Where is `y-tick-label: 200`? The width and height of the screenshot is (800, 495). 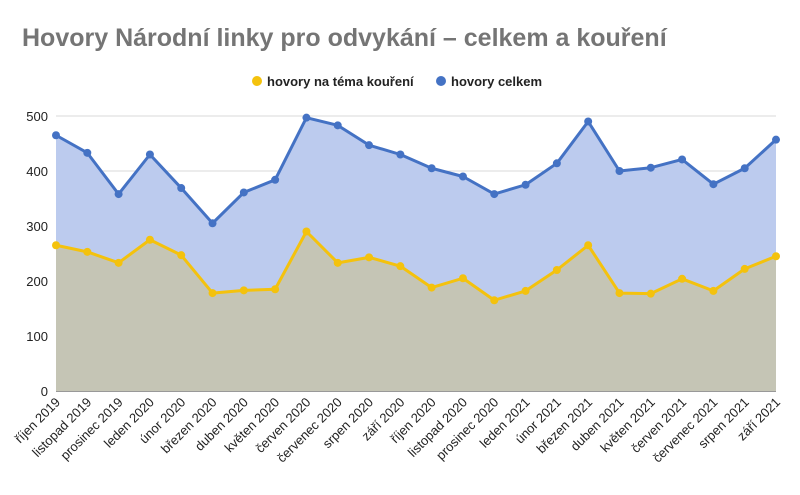
y-tick-label: 200 is located at coordinates (37, 281).